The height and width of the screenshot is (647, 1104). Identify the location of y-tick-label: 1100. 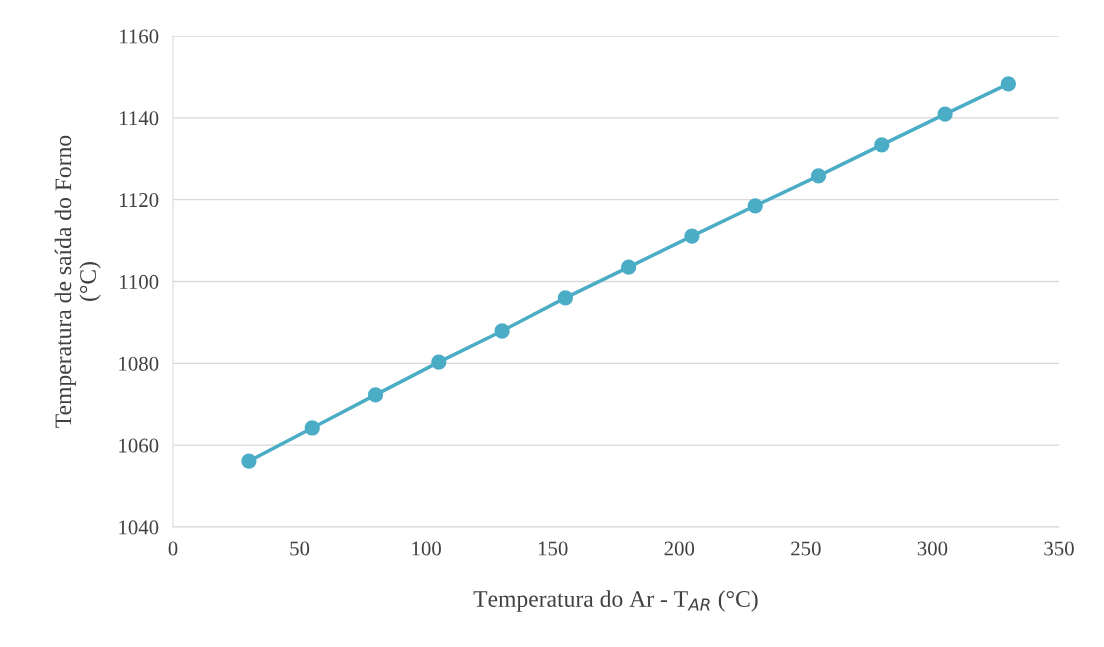
(139, 281).